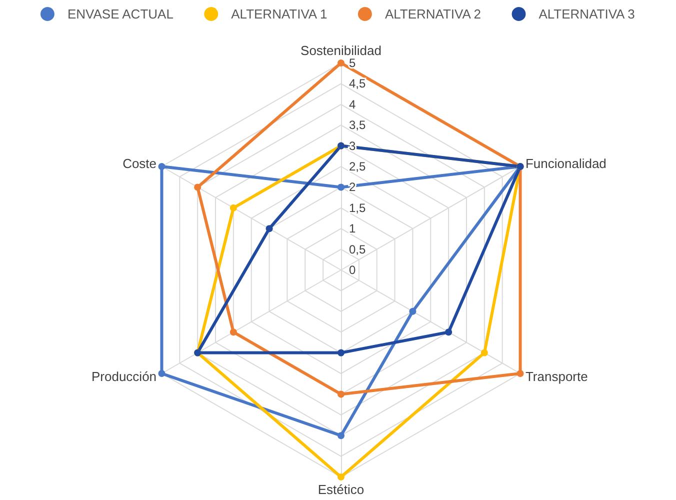 Image resolution: width=676 pixels, height=500 pixels. Describe the element at coordinates (352, 145) in the screenshot. I see `y-tick-label: 3` at that location.